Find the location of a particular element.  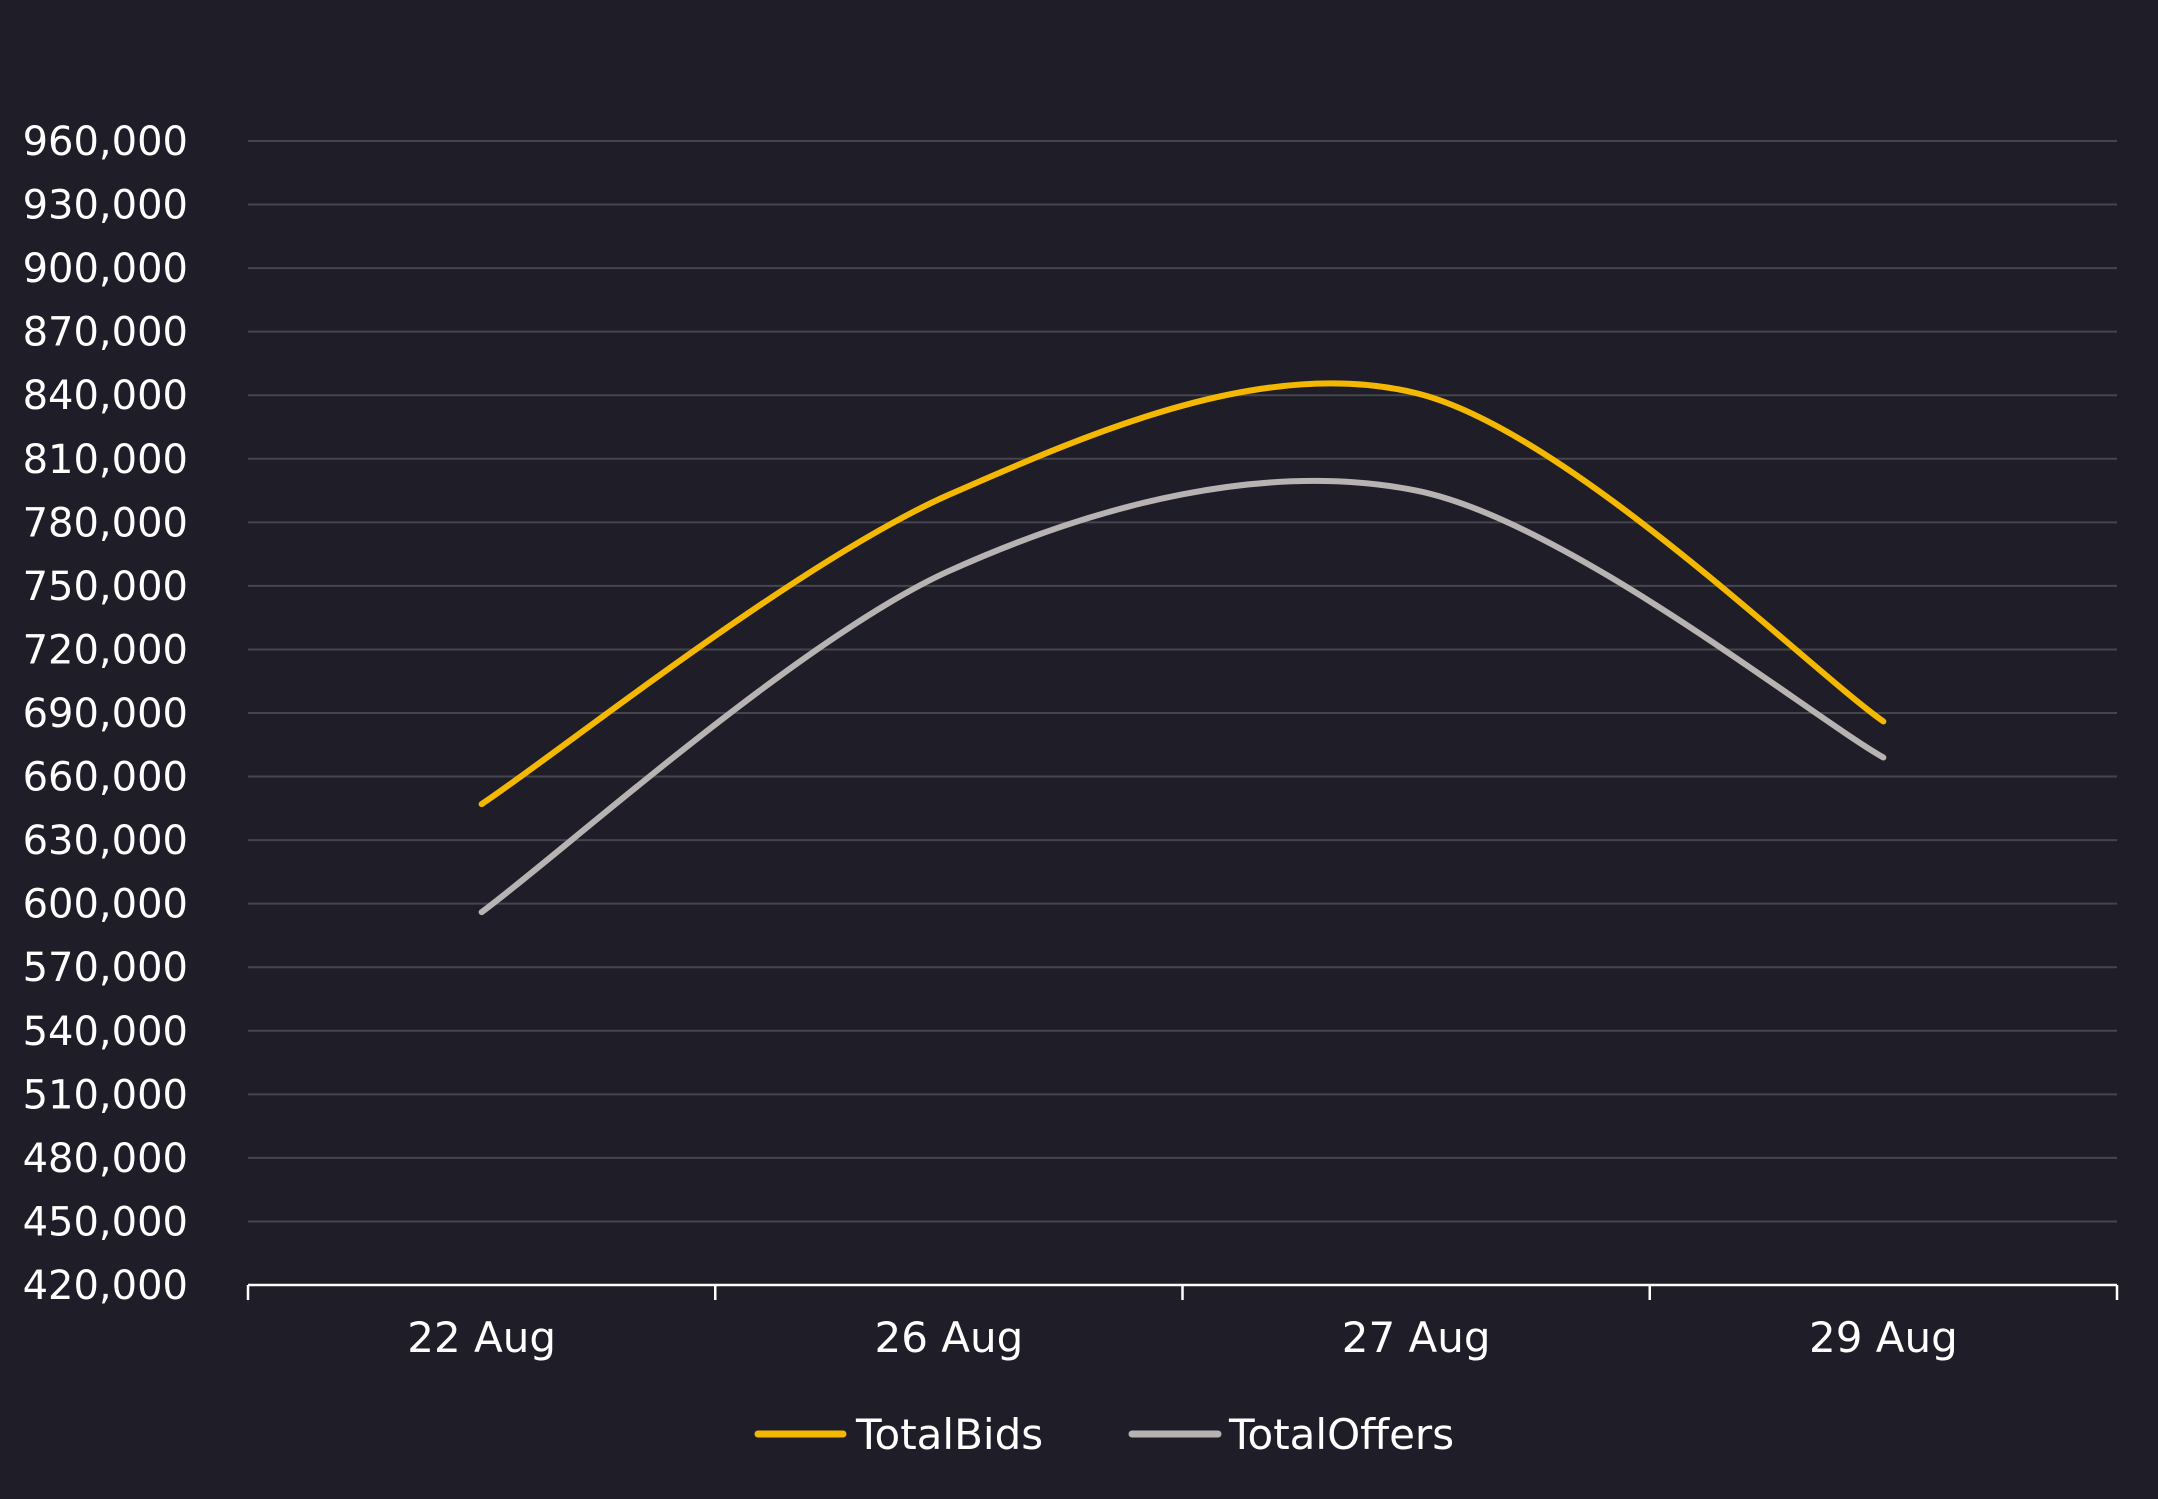

y-tick-label: 540,000 is located at coordinates (105, 1032).